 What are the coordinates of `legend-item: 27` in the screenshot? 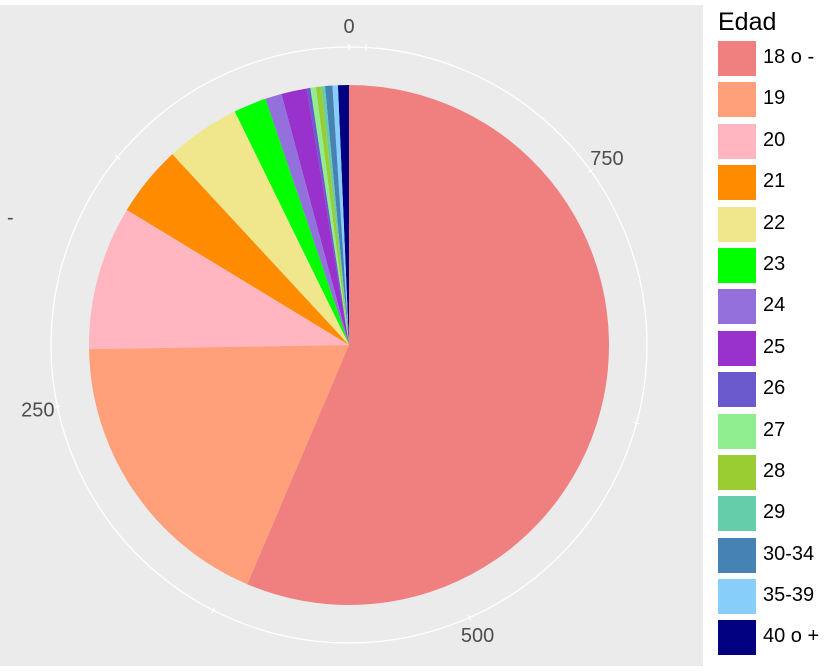 It's located at (777, 431).